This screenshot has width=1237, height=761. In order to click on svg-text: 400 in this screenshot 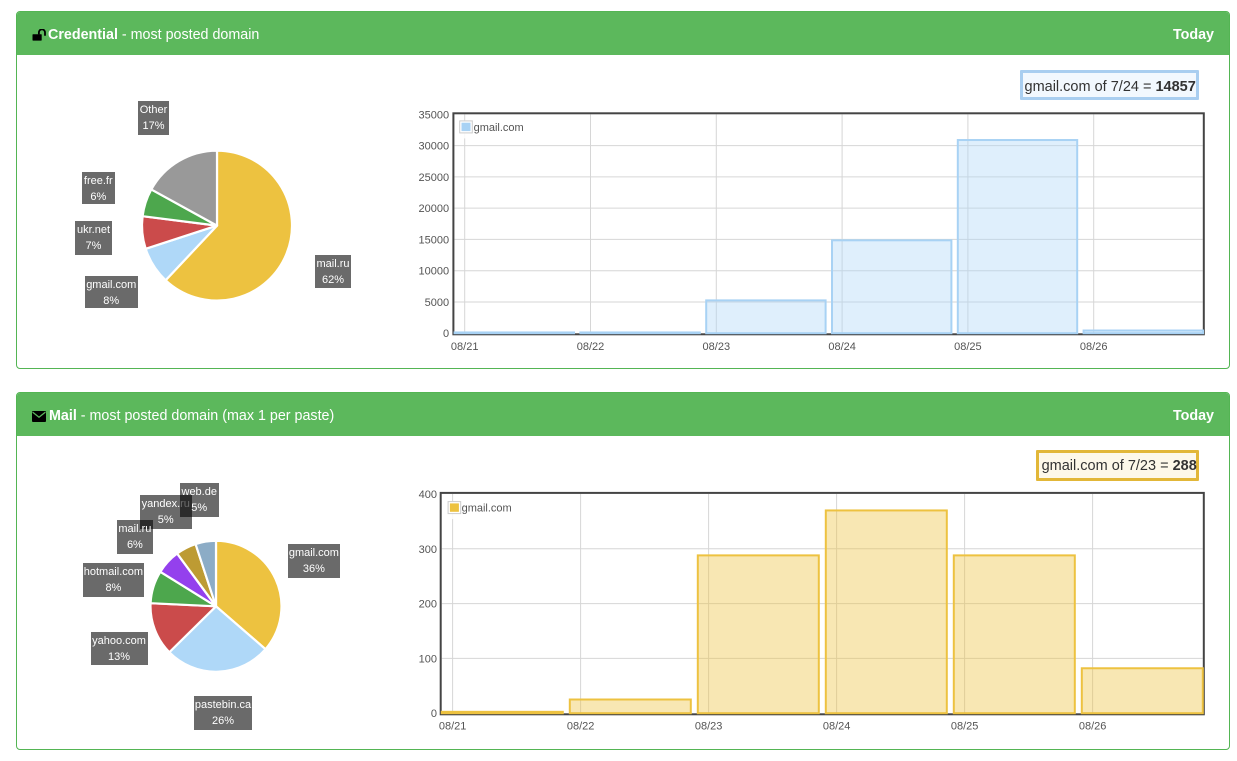, I will do `click(428, 495)`.